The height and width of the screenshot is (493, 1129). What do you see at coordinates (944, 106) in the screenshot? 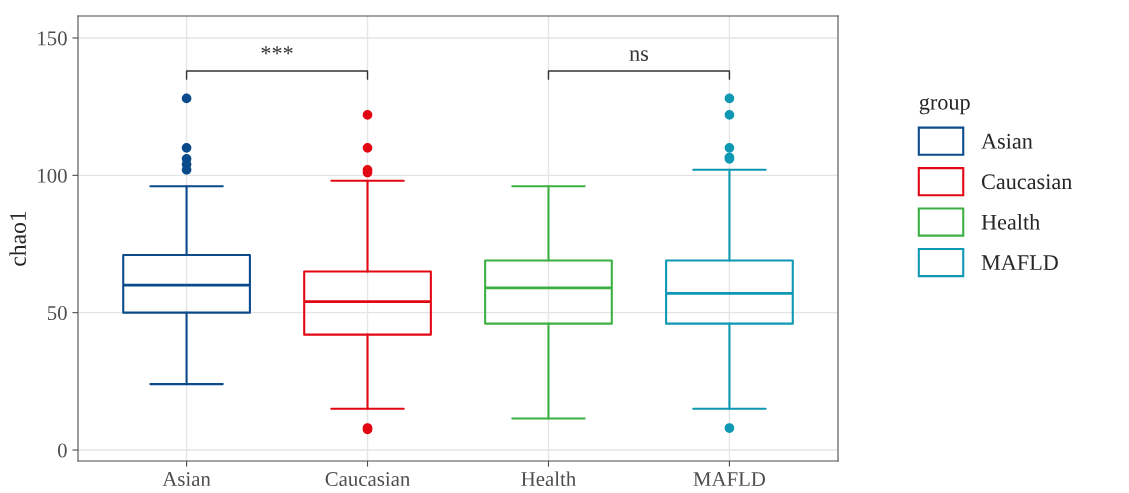
I see `legend-title: group` at bounding box center [944, 106].